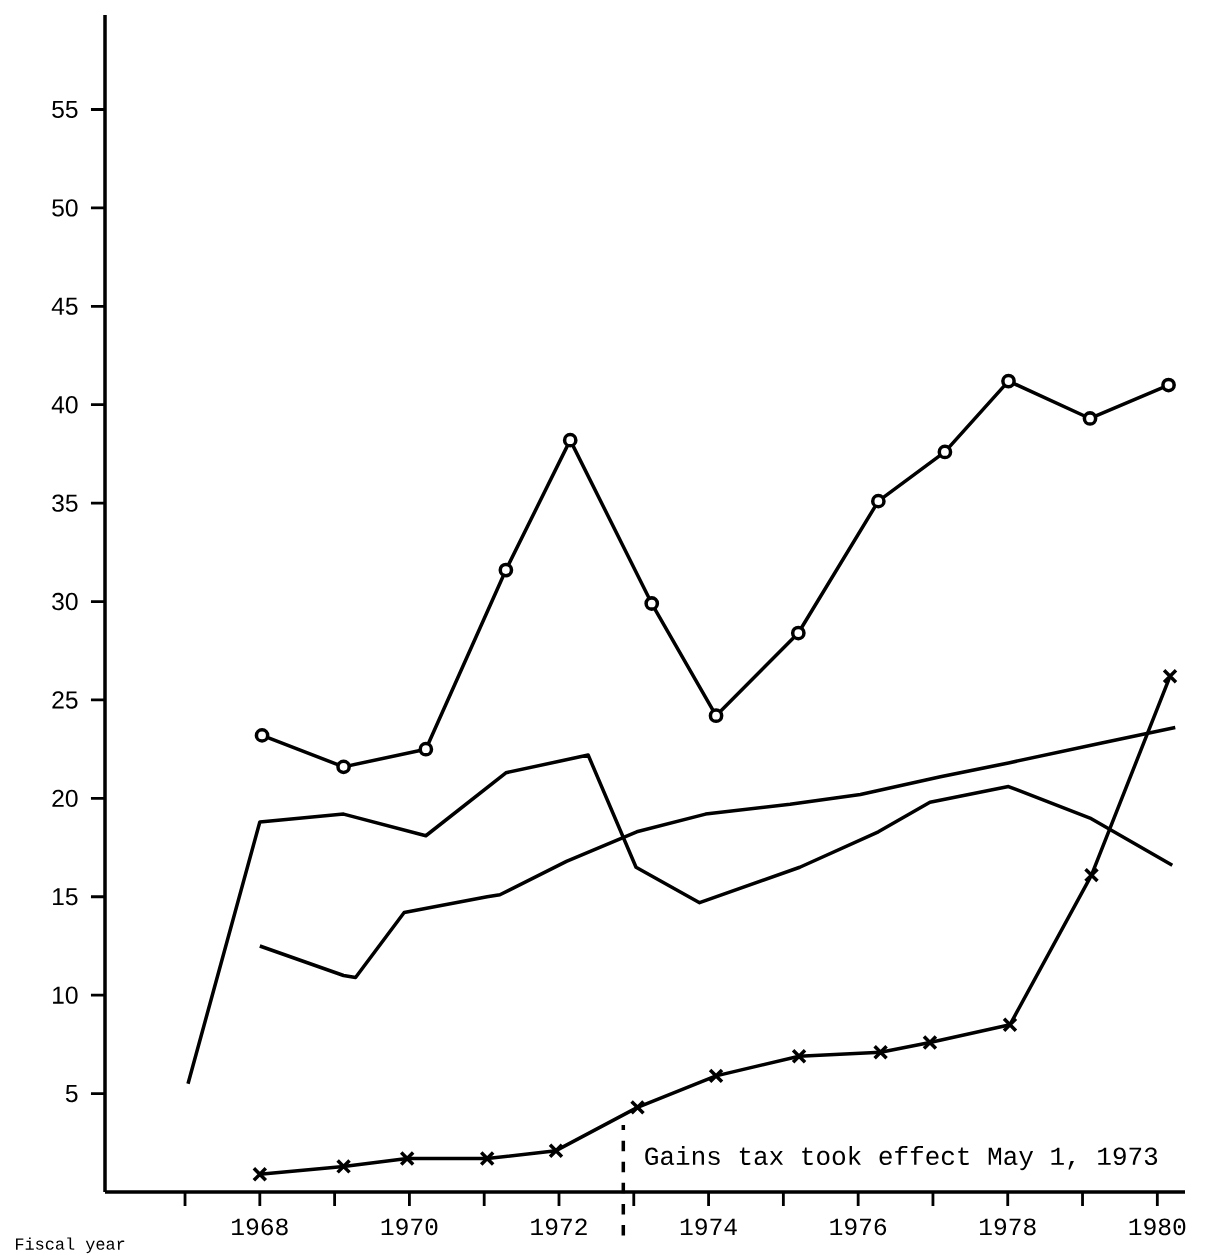 The image size is (1215, 1257). Describe the element at coordinates (65, 503) in the screenshot. I see `y-tick-label: 35` at that location.